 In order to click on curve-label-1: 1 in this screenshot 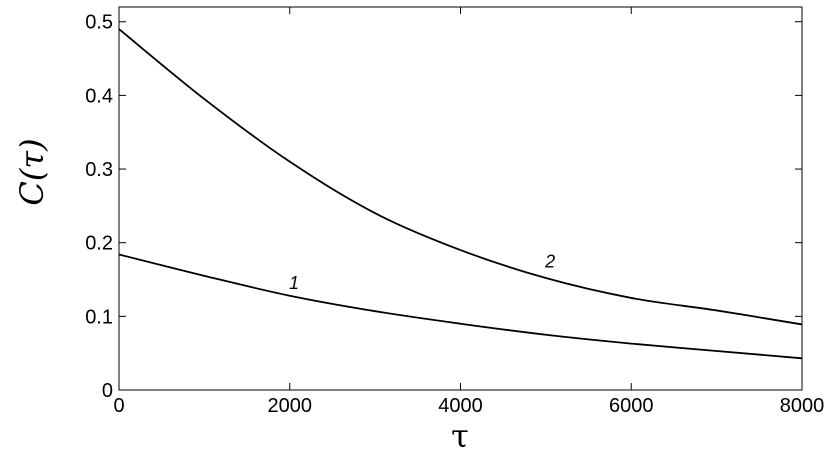, I will do `click(294, 283)`.